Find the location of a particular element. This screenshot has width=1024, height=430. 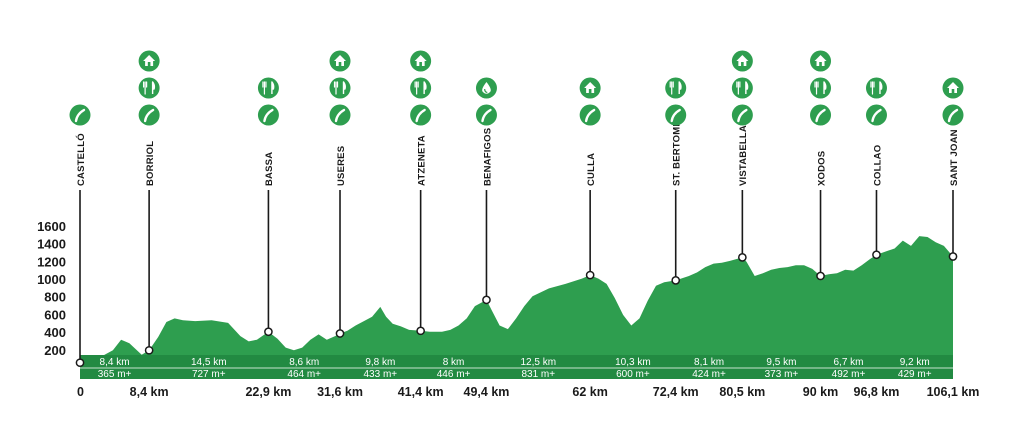

waypoint-name: USERES is located at coordinates (341, 166).